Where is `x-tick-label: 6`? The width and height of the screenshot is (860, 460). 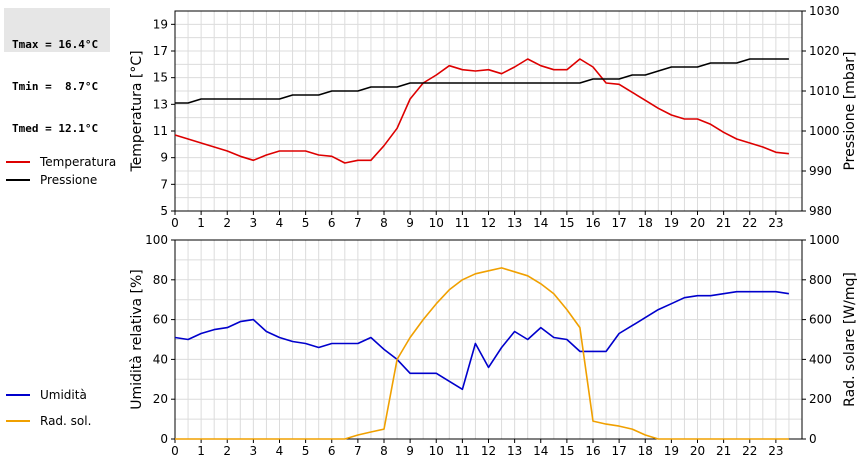
x-tick-label: 6 is located at coordinates (332, 451).